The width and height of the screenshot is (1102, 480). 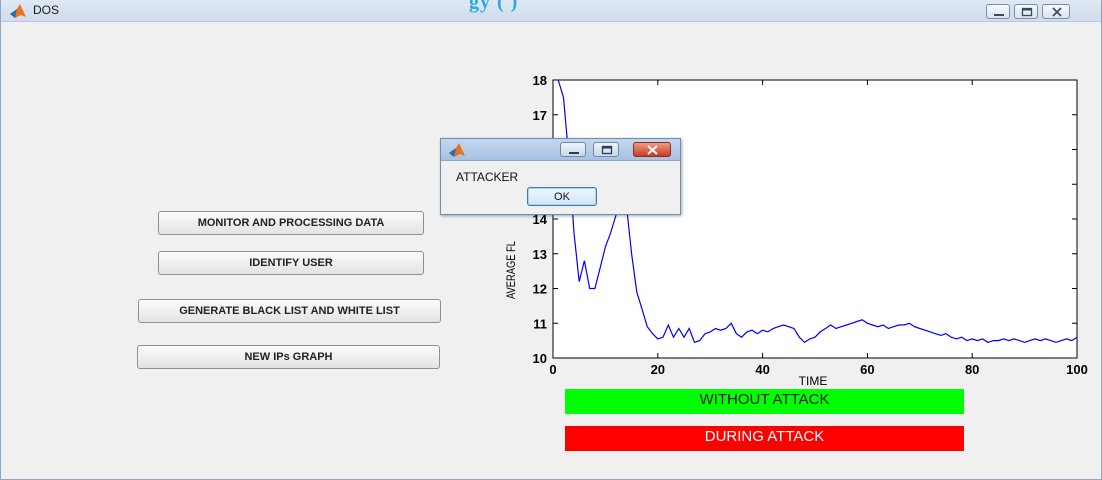 What do you see at coordinates (291, 263) in the screenshot?
I see `identify-user-button: IDENTIFY USER` at bounding box center [291, 263].